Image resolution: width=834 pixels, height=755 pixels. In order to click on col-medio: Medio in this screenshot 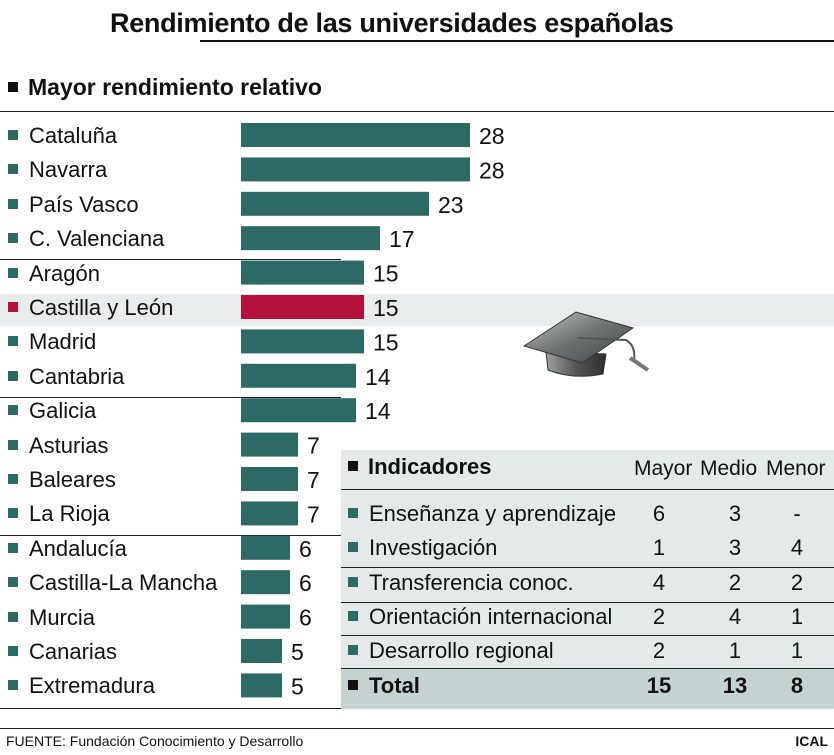, I will do `click(729, 468)`.